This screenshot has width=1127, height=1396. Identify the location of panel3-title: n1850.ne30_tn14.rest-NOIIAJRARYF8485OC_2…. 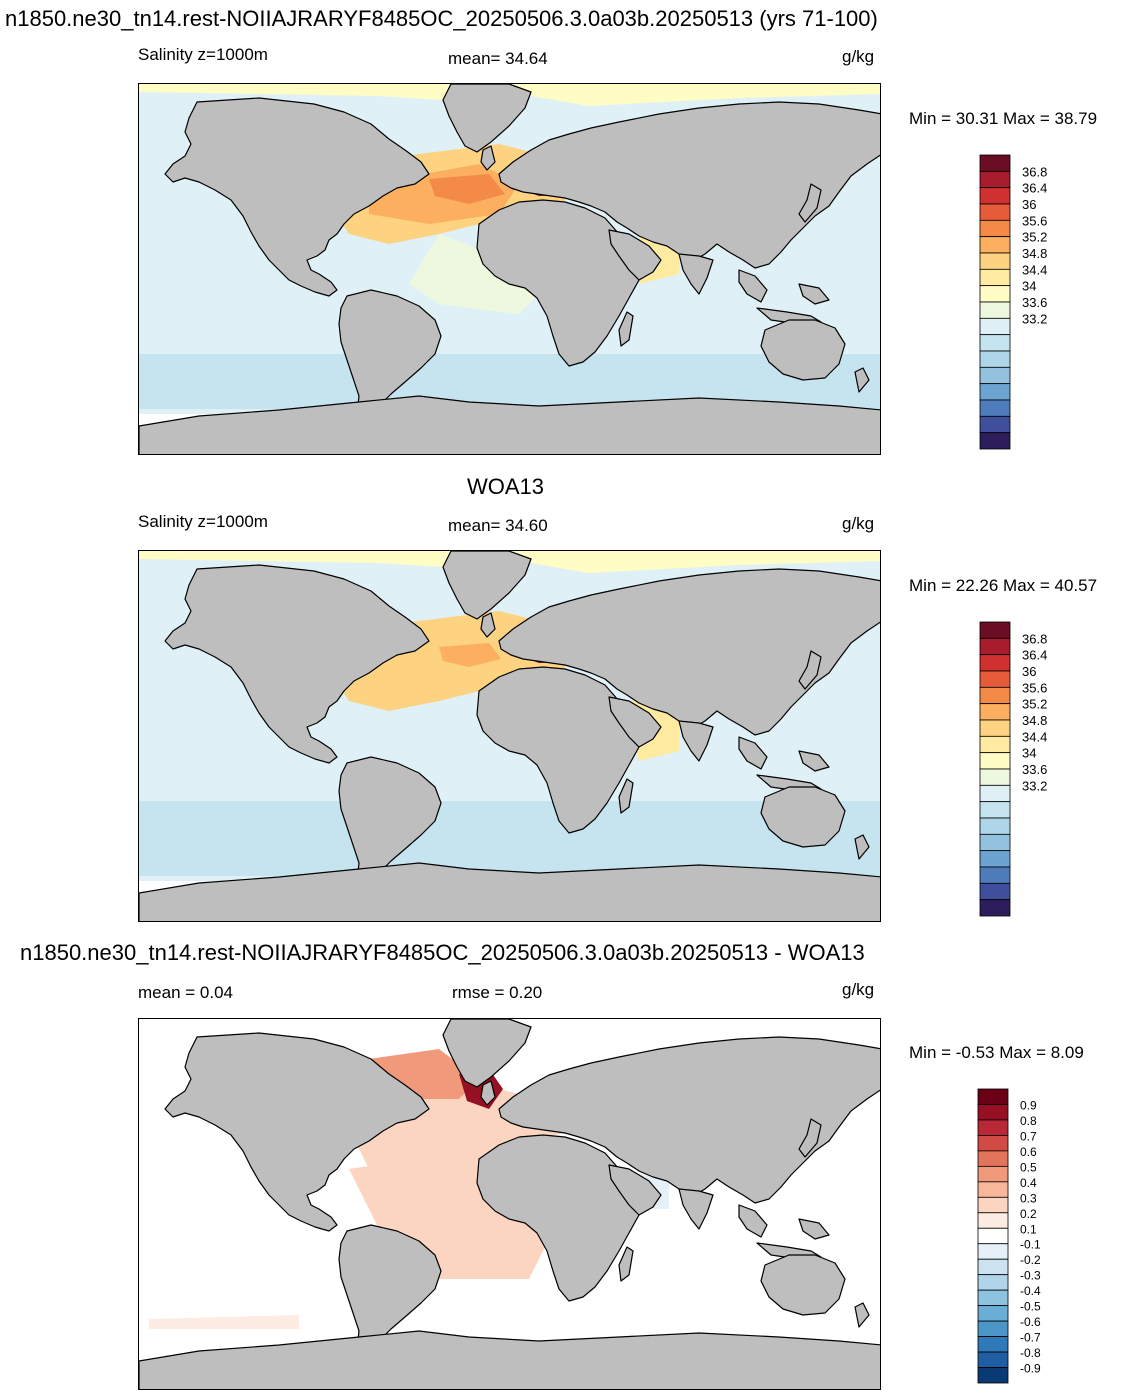
(442, 952).